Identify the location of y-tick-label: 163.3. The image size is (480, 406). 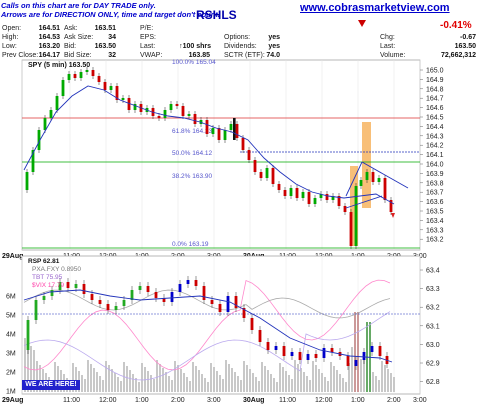
(435, 230).